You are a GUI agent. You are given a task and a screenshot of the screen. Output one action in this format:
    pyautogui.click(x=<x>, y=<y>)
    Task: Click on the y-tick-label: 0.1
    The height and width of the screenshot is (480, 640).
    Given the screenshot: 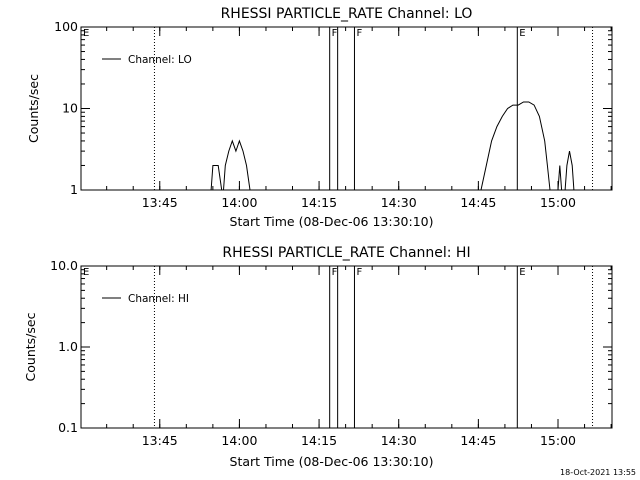 What is the action you would take?
    pyautogui.click(x=68, y=427)
    